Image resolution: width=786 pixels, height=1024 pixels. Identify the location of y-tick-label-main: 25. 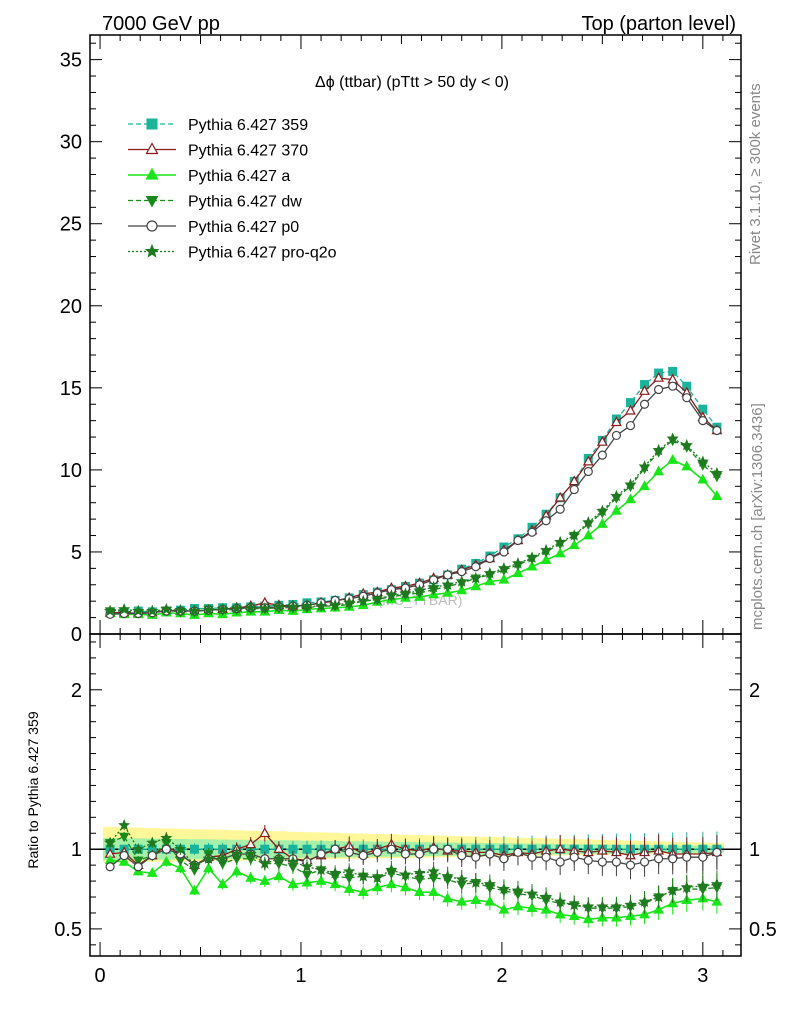
(71, 225).